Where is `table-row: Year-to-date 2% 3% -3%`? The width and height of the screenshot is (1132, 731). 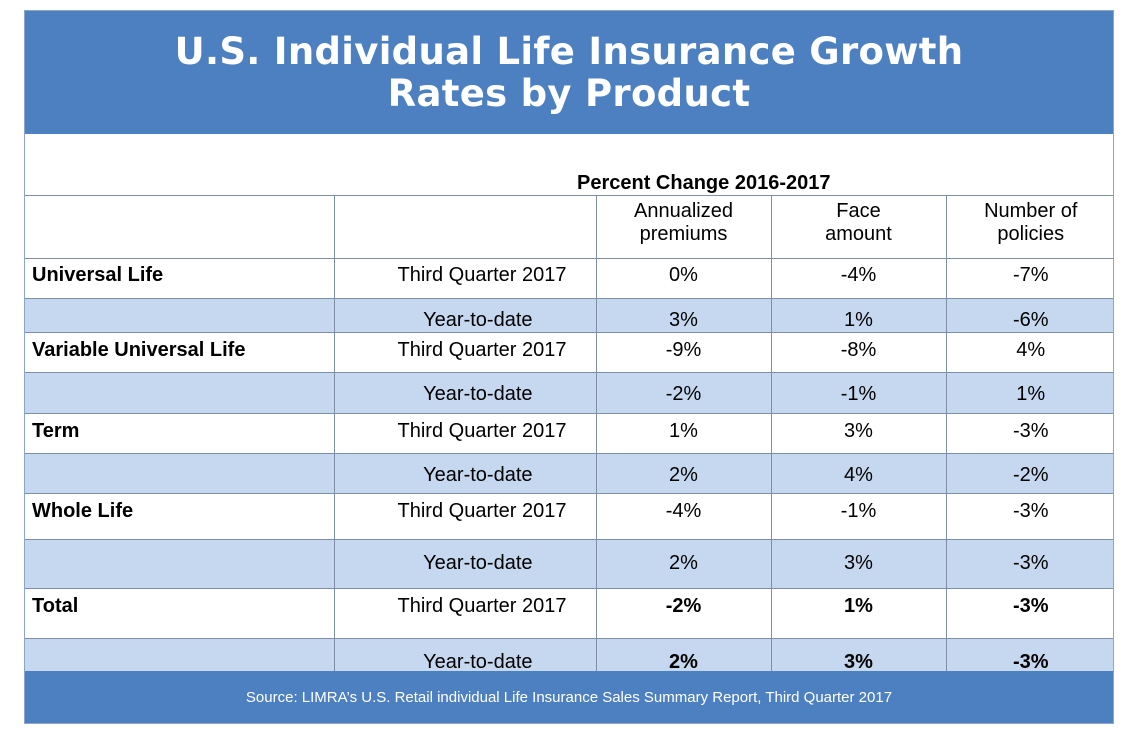 table-row: Year-to-date 2% 3% -3% is located at coordinates (569, 564).